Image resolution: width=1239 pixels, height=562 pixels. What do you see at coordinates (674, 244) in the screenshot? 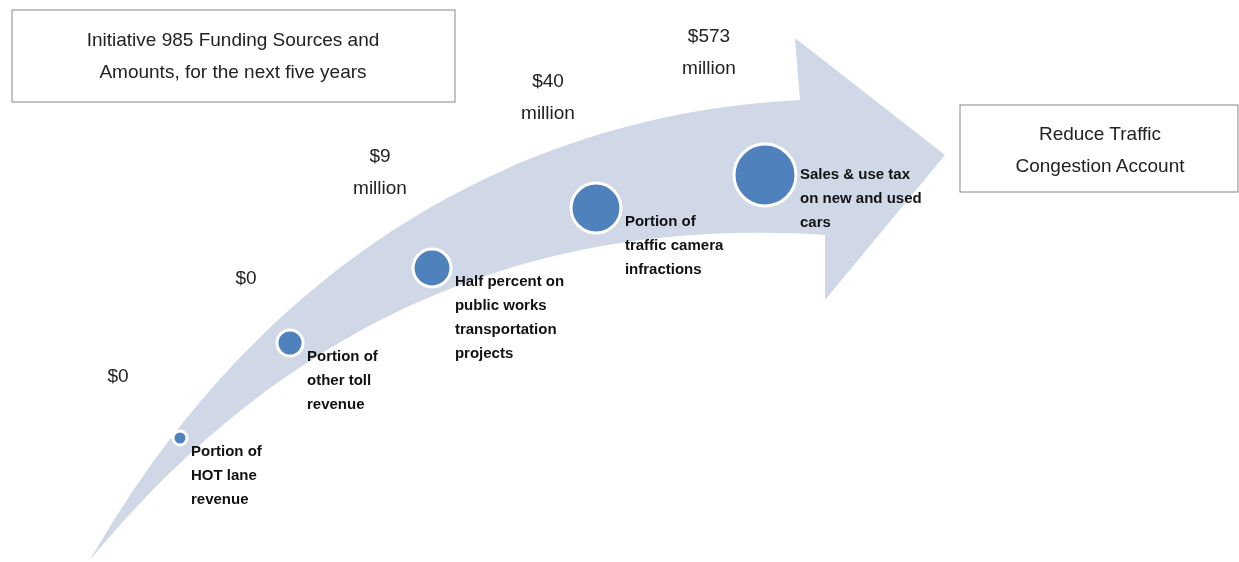
I see `category-label: Portion of traffic camera infractions` at bounding box center [674, 244].